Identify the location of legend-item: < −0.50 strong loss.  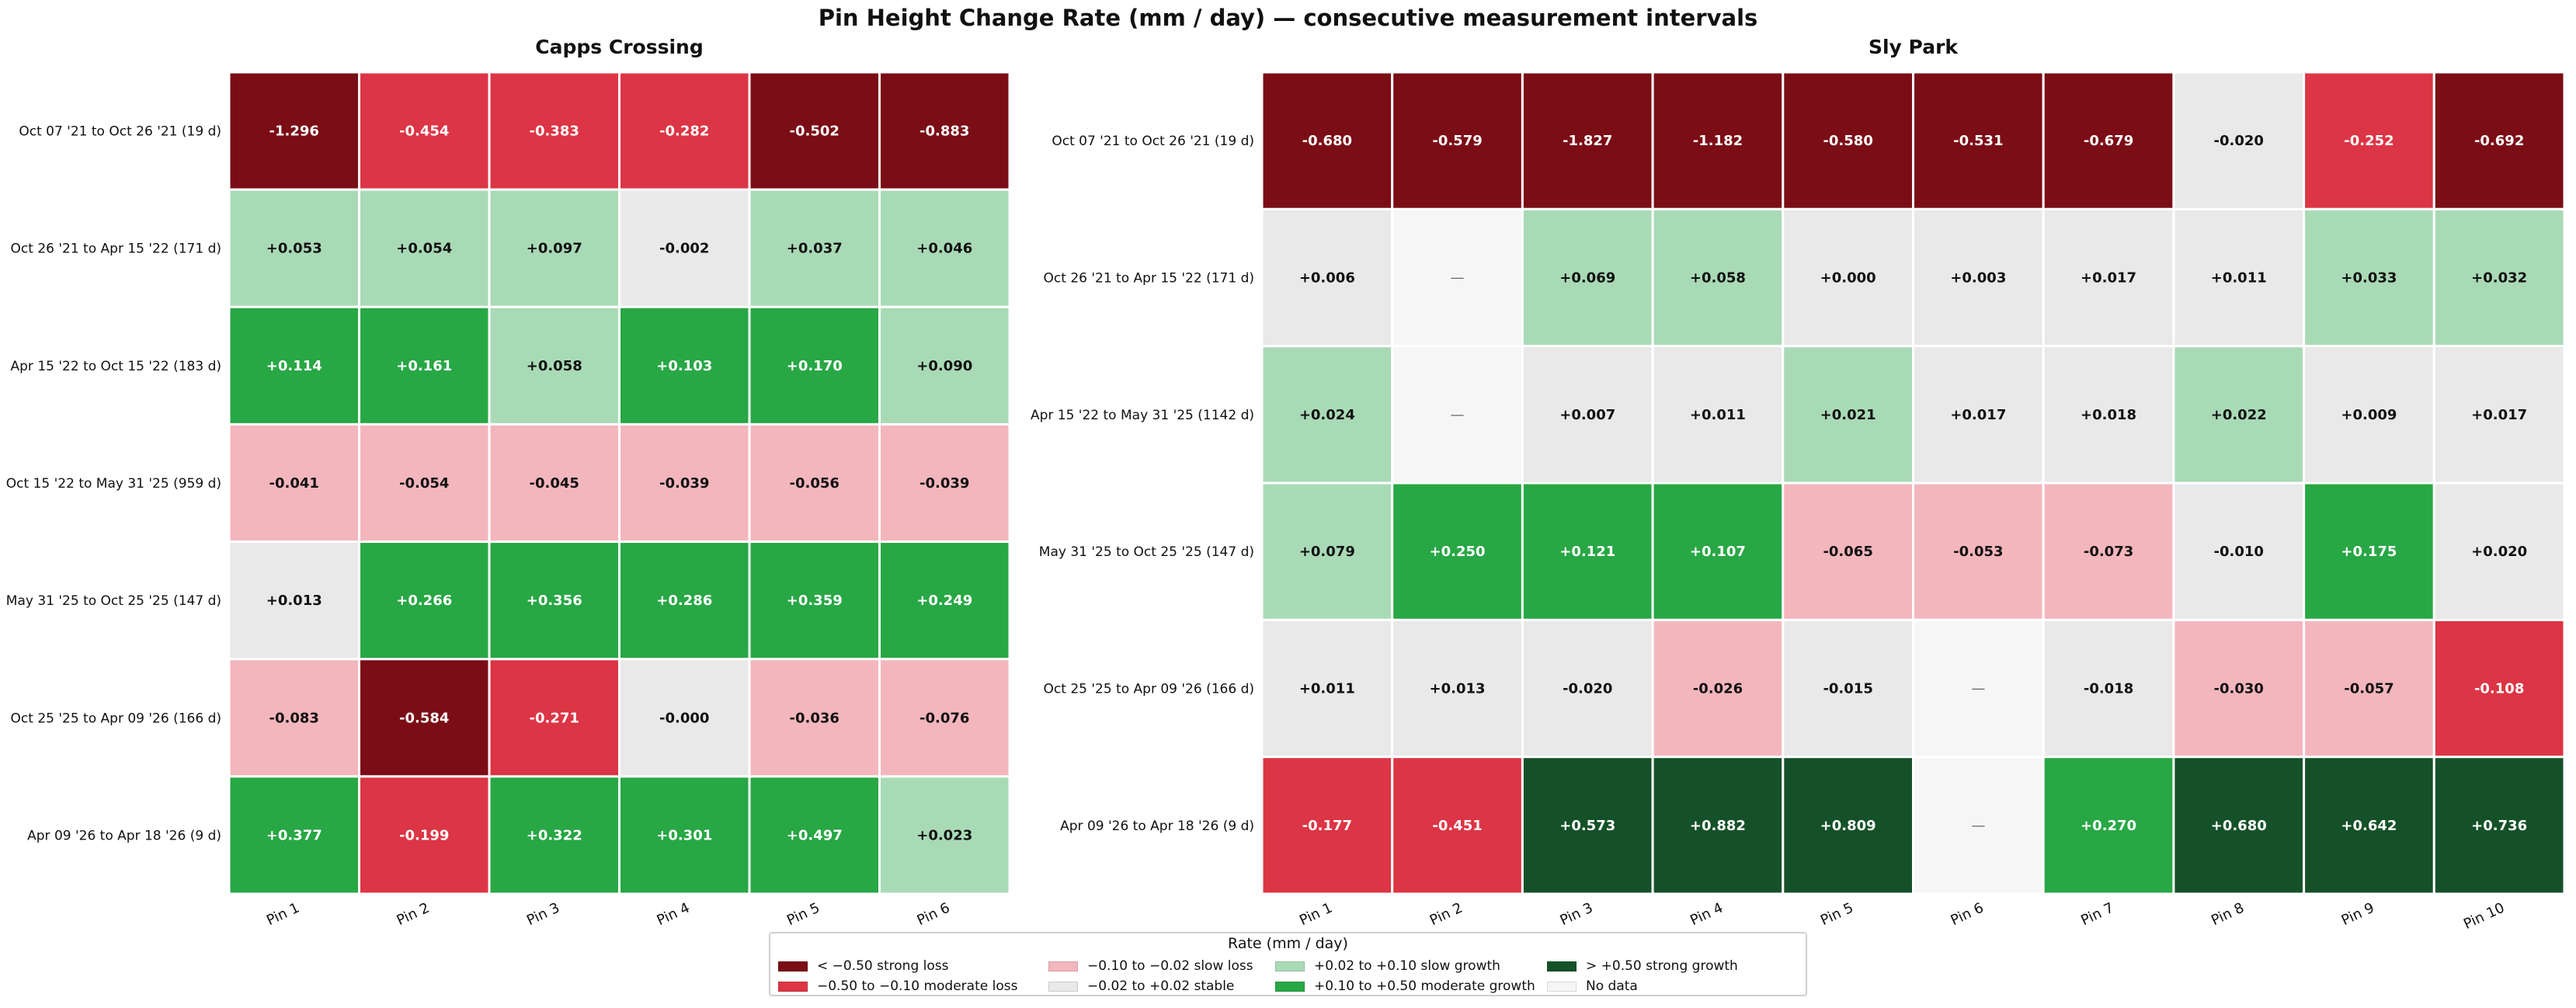
(864, 966).